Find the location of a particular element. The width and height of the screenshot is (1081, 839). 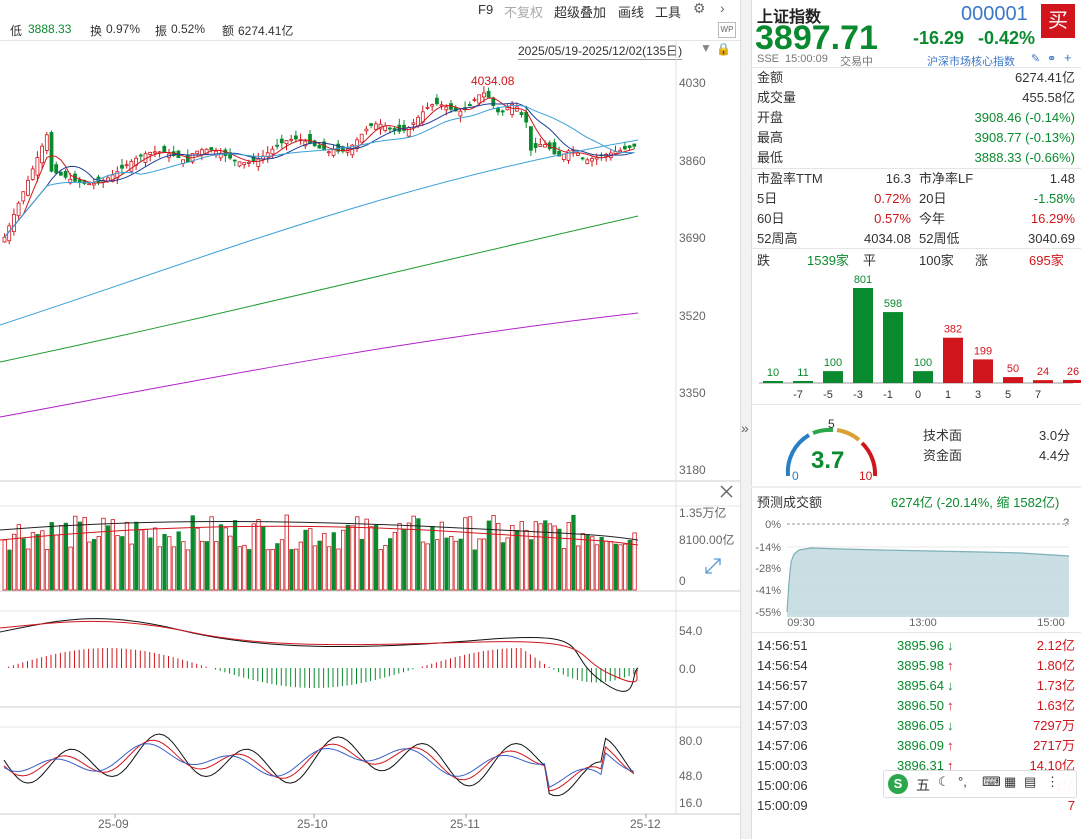

date-range: 2025/05/19-2025/12/02(135日) is located at coordinates (600, 52).